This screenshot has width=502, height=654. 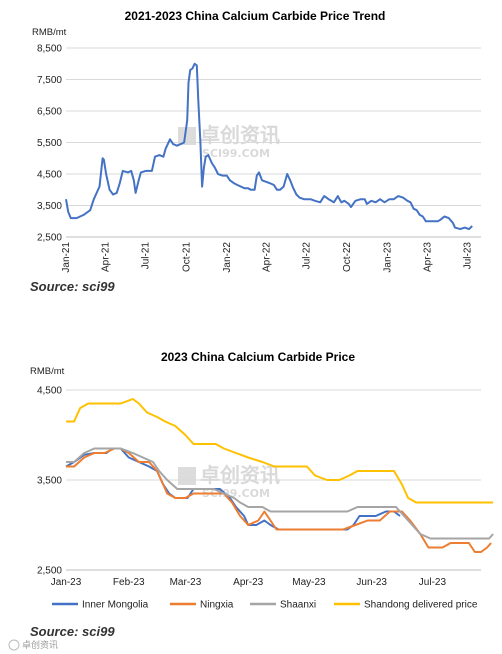 What do you see at coordinates (49, 32) in the screenshot?
I see `chart1-unit-label: RMB/mt` at bounding box center [49, 32].